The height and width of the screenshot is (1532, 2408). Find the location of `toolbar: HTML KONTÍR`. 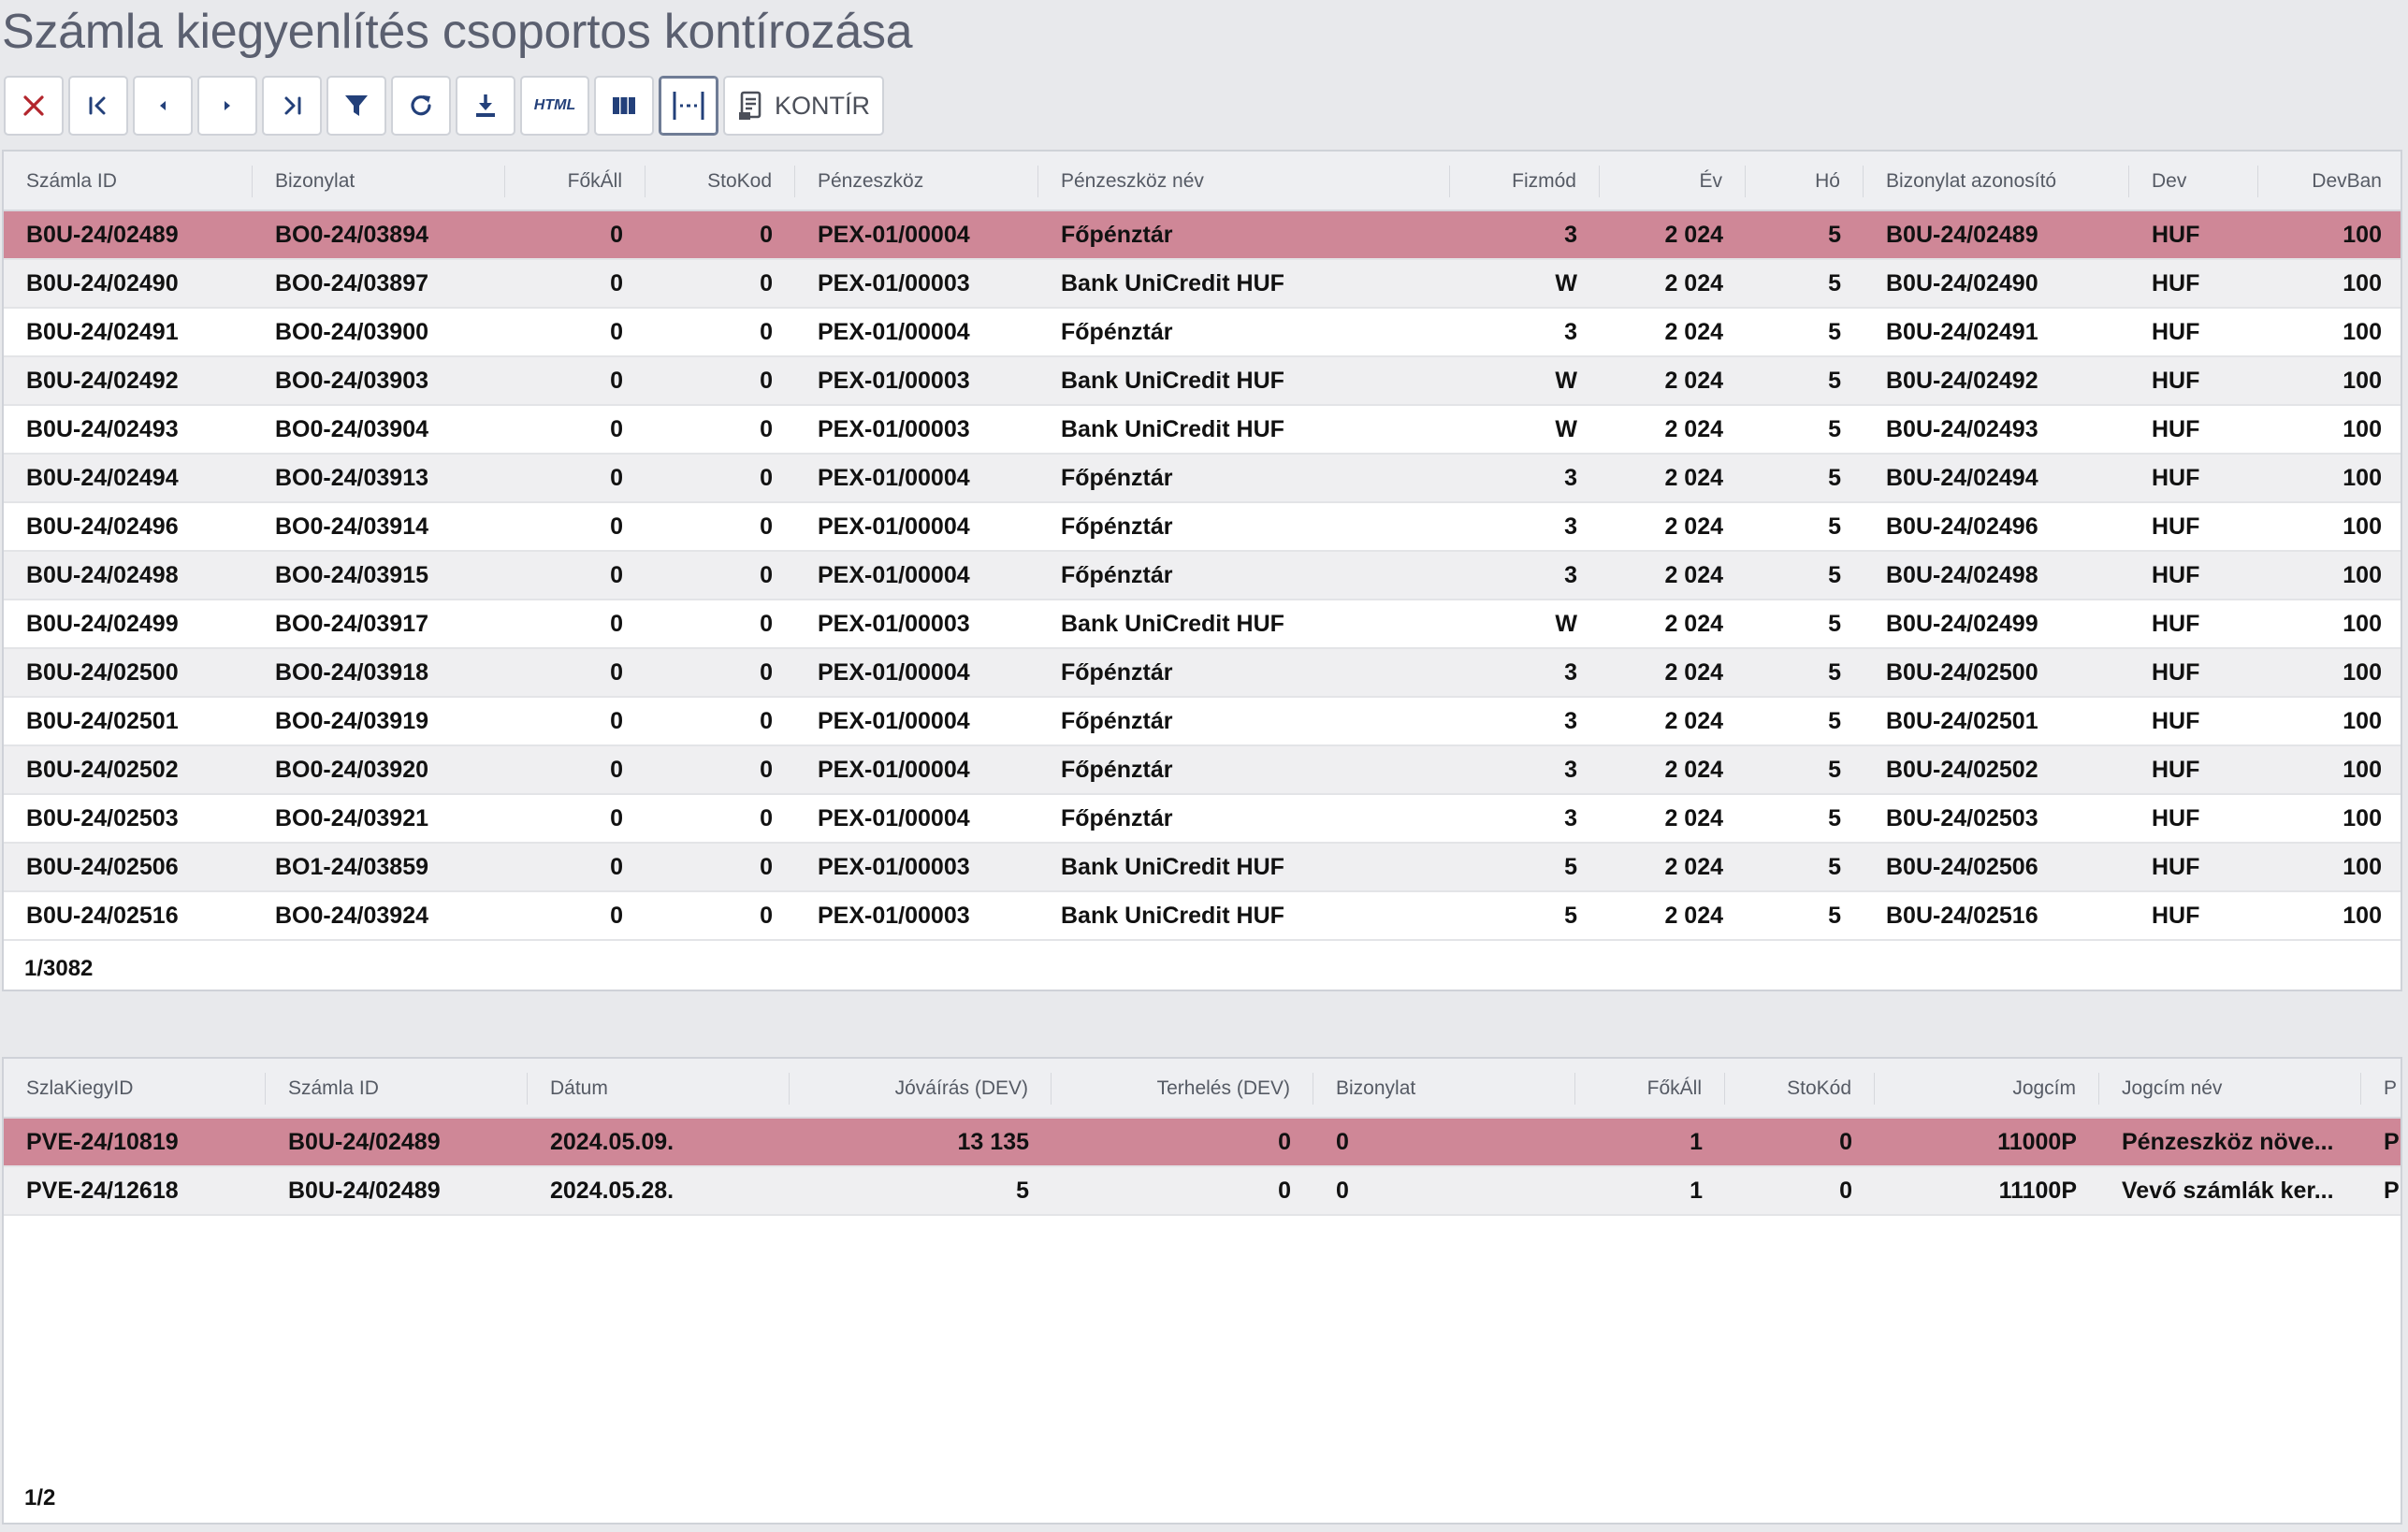

toolbar: HTML KONTÍR is located at coordinates (444, 107).